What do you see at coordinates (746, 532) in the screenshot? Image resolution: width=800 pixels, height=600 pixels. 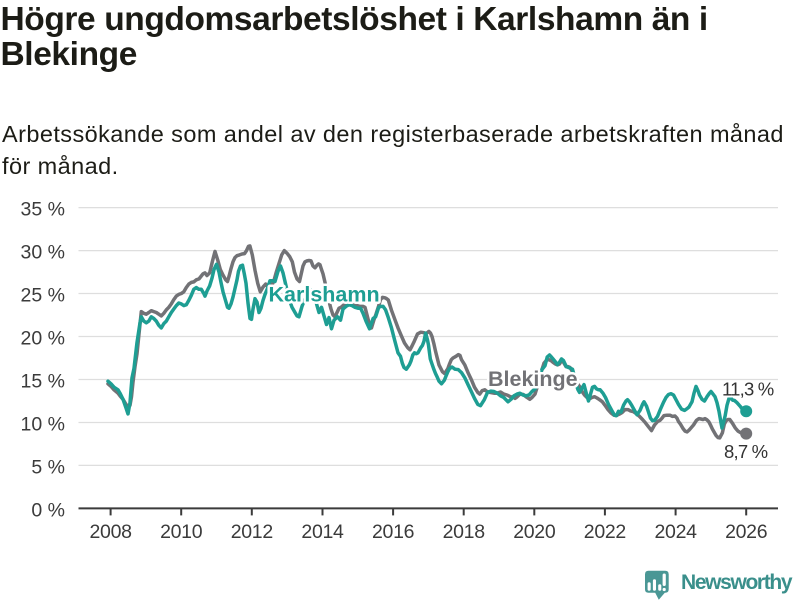 I see `svg-text: 2026` at bounding box center [746, 532].